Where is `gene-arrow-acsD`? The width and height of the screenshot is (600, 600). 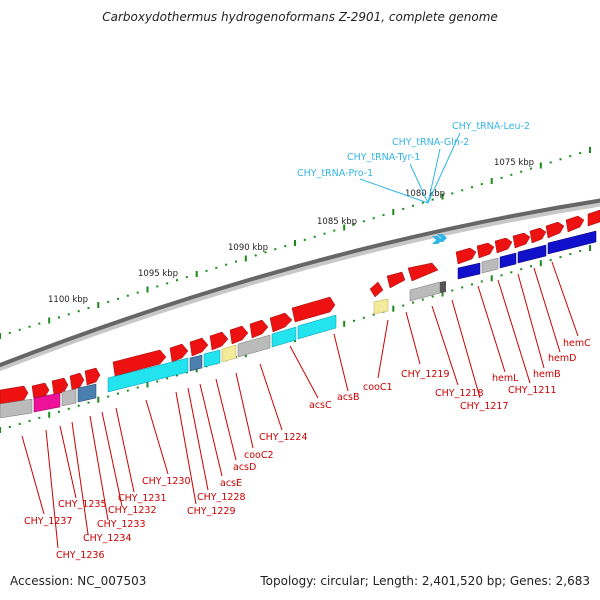 gene-arrow-acsD is located at coordinates (219, 341).